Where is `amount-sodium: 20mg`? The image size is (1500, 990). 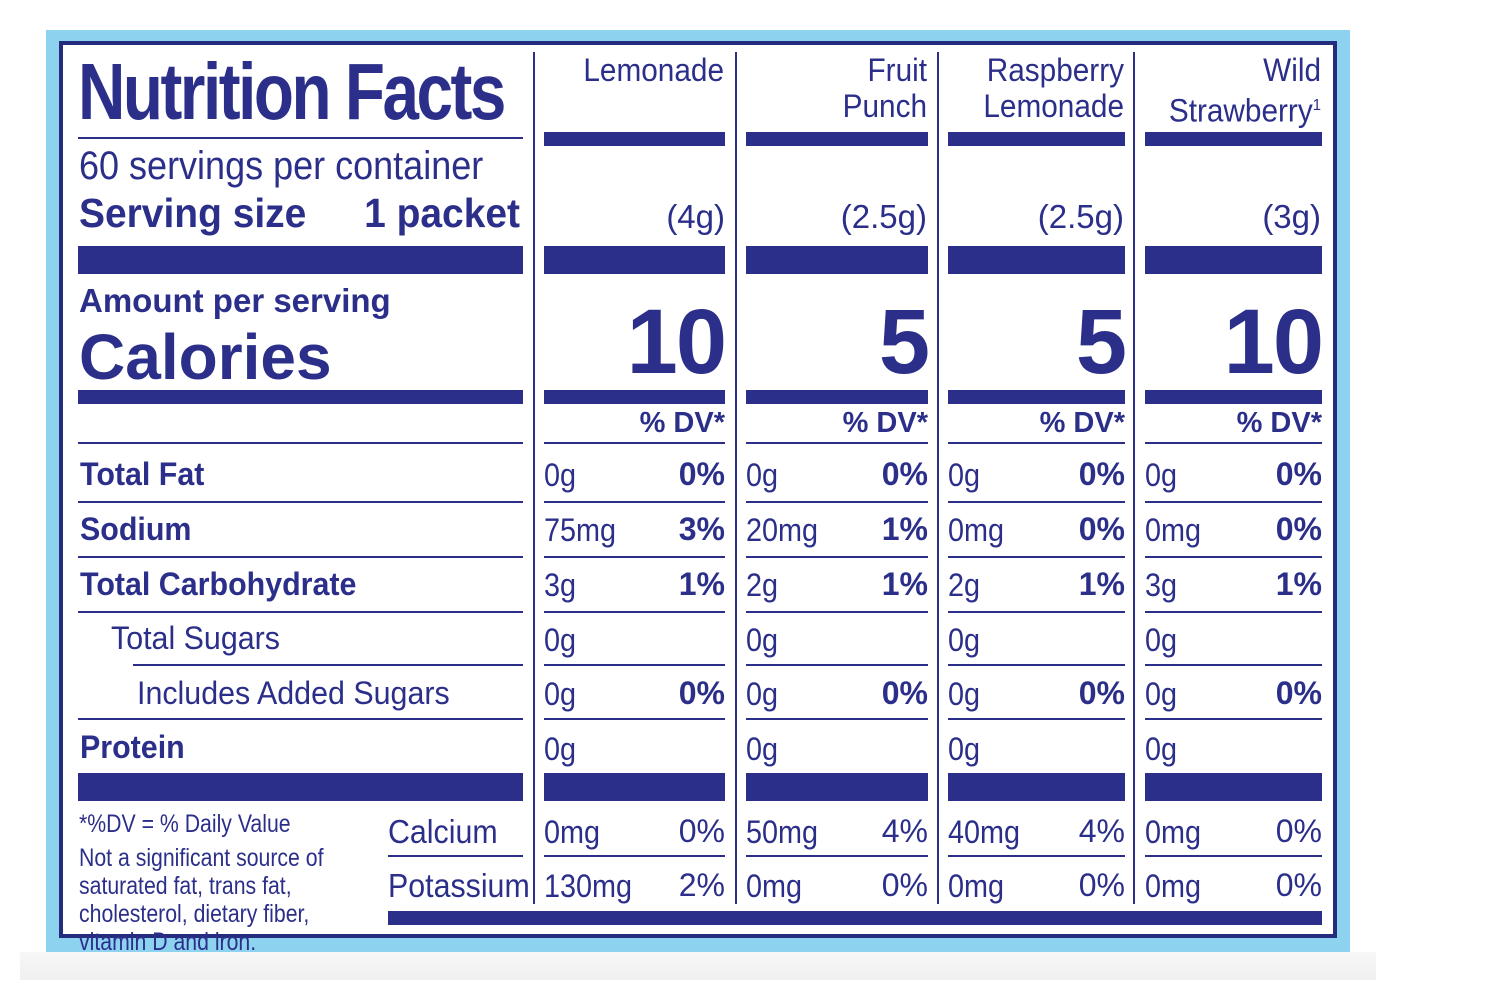 amount-sodium: 20mg is located at coordinates (782, 530).